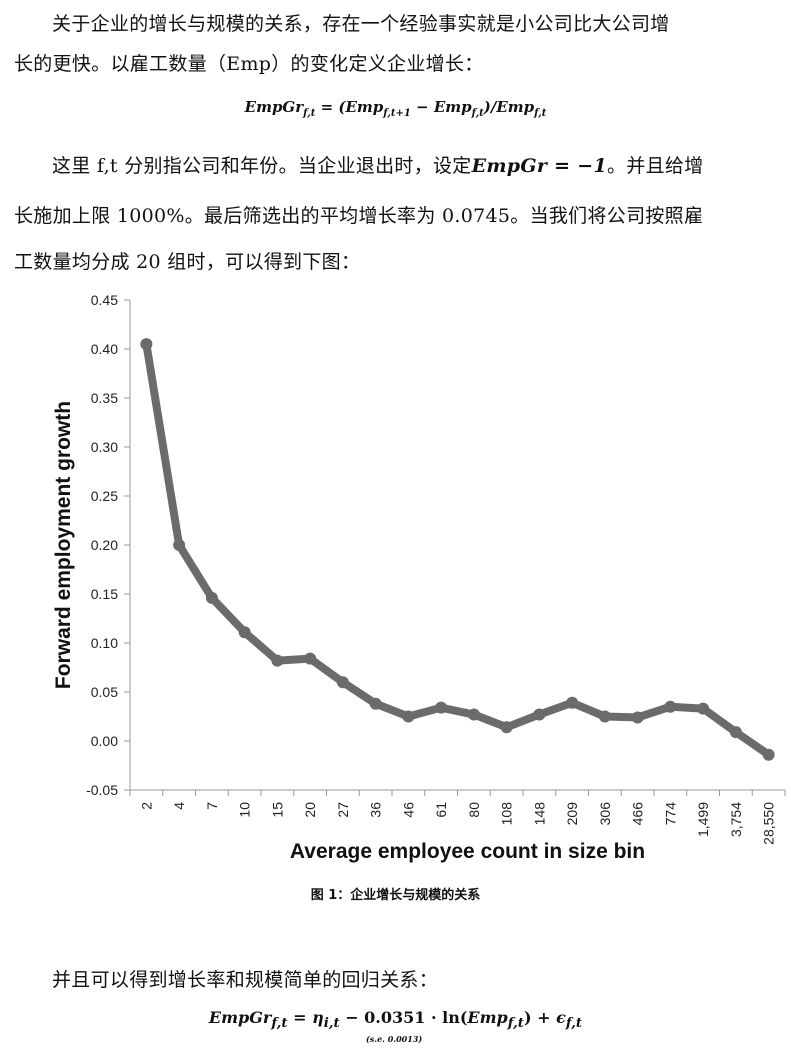 This screenshot has width=791, height=1051. I want to click on eq1-t2: Emp, so click(452, 107).